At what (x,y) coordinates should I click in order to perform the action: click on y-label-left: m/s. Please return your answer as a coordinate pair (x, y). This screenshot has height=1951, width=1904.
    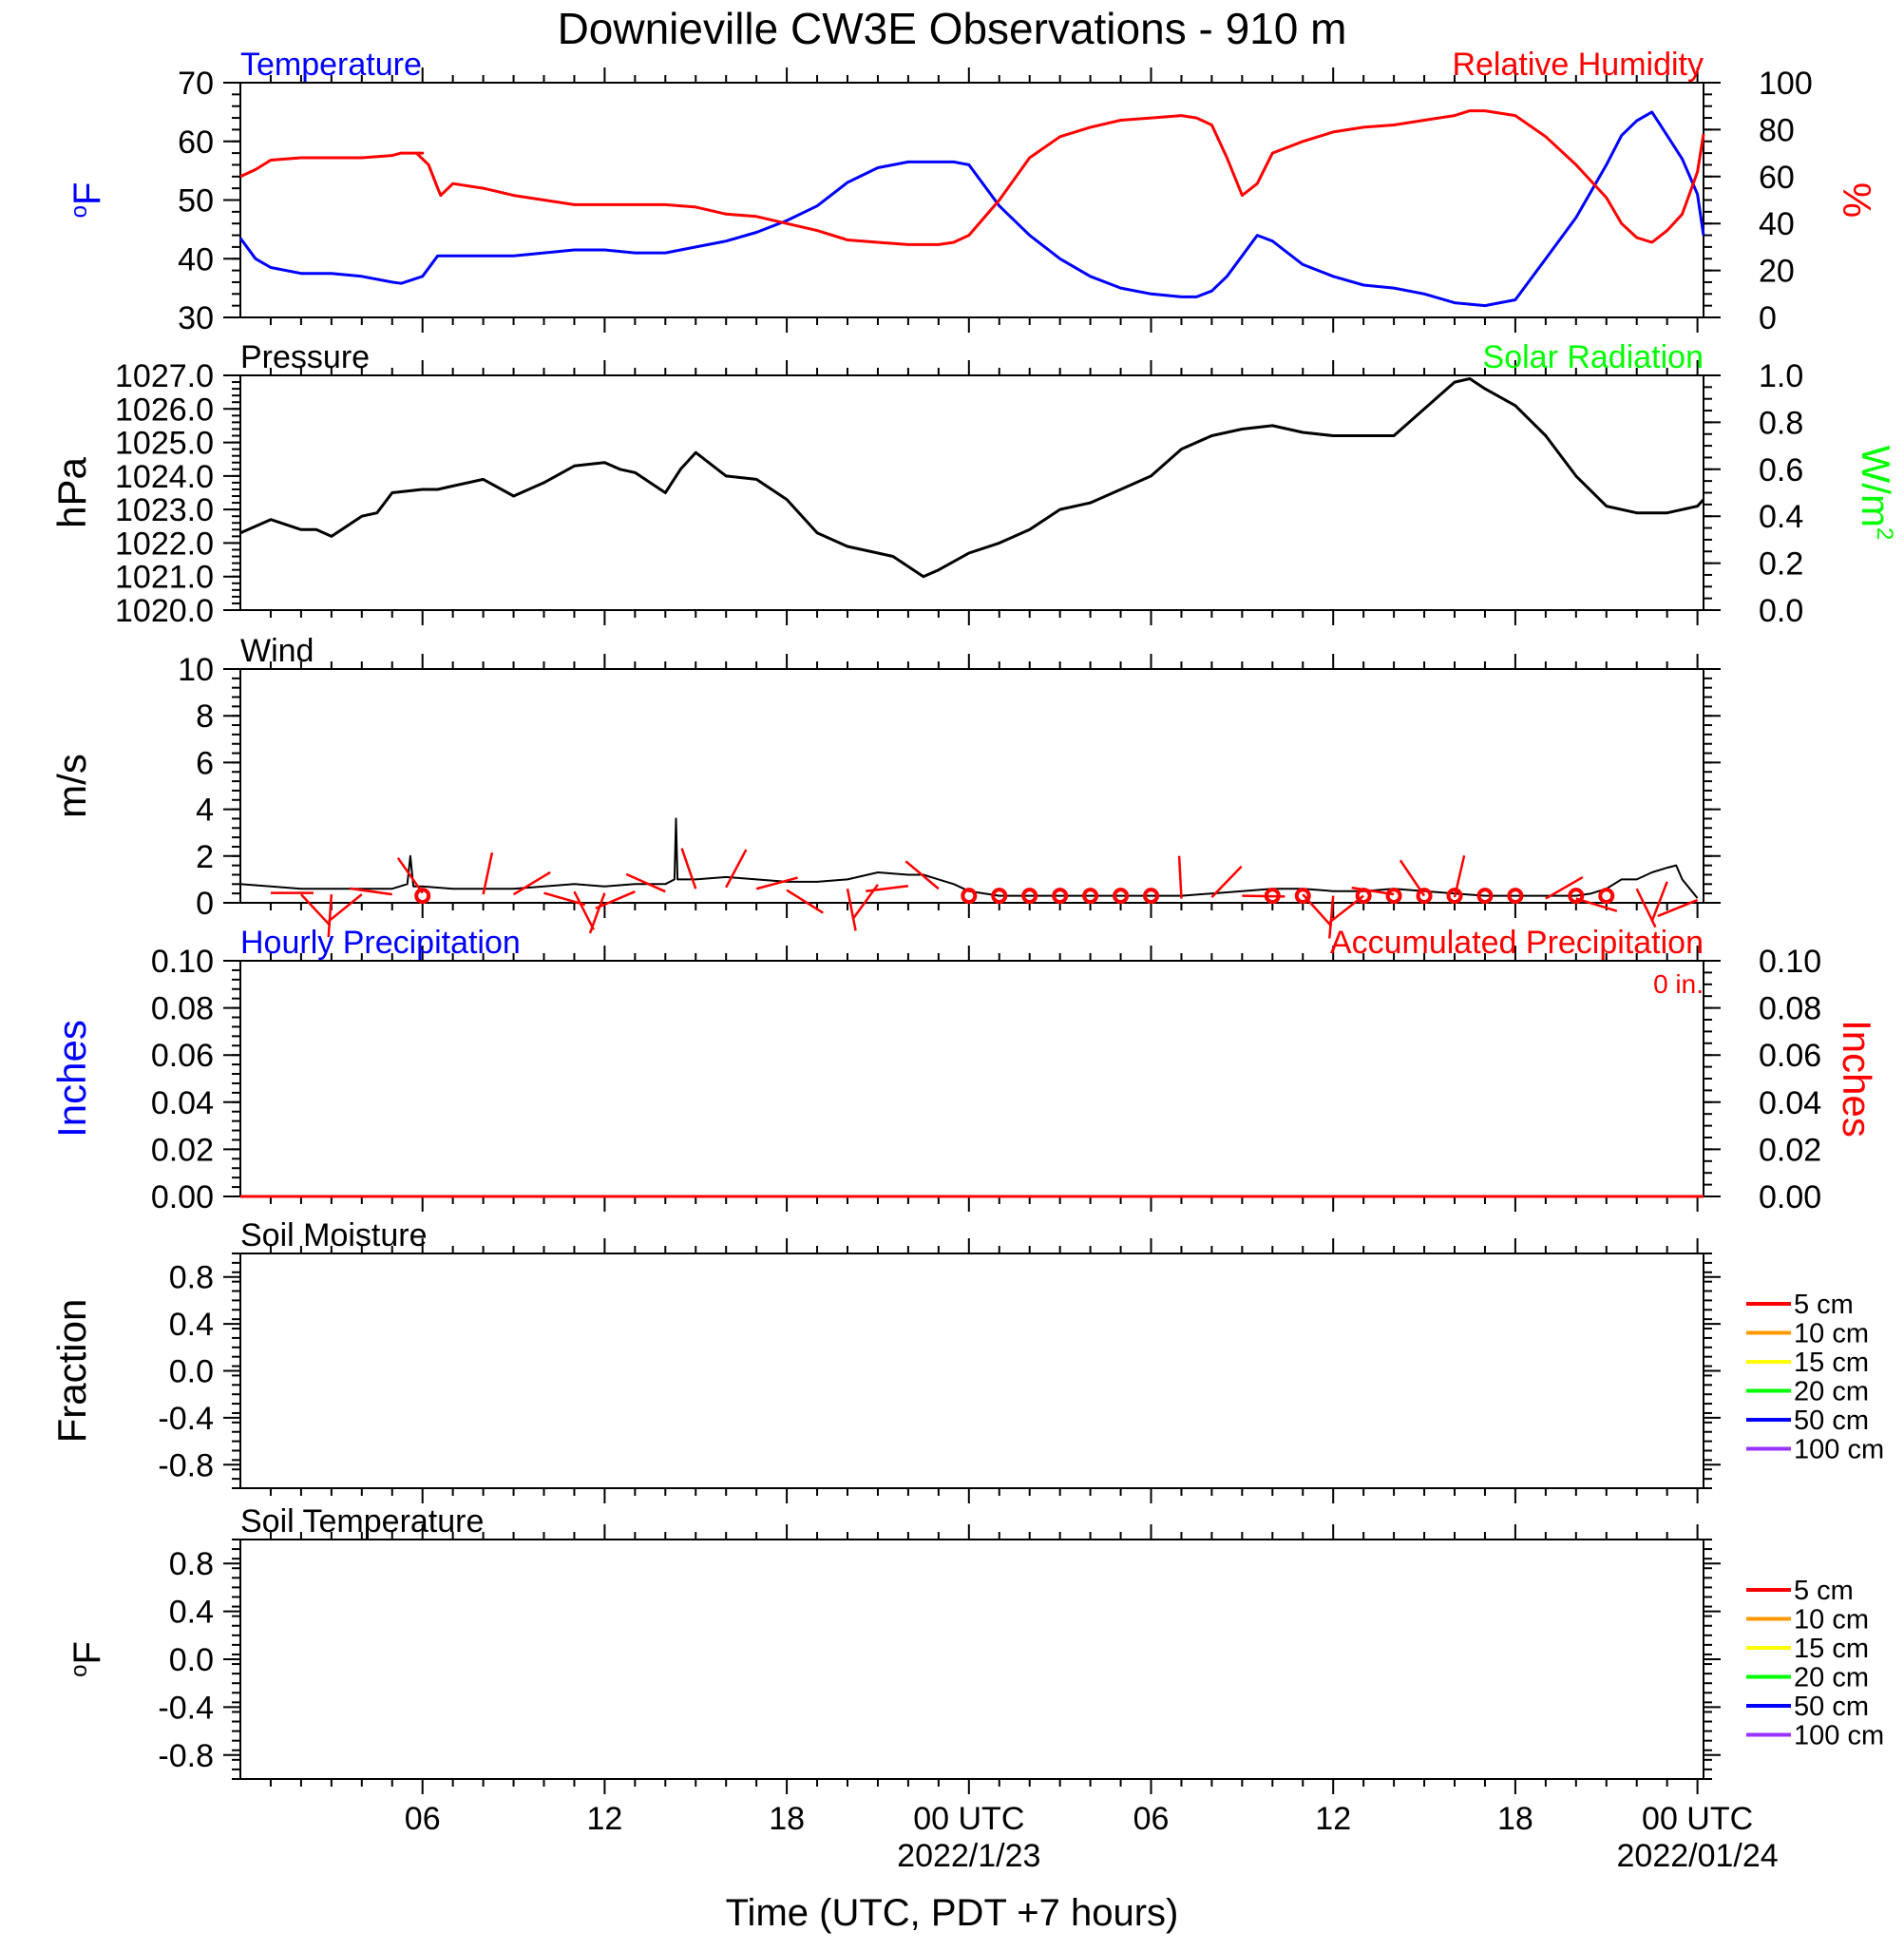
    Looking at the image, I should click on (71, 786).